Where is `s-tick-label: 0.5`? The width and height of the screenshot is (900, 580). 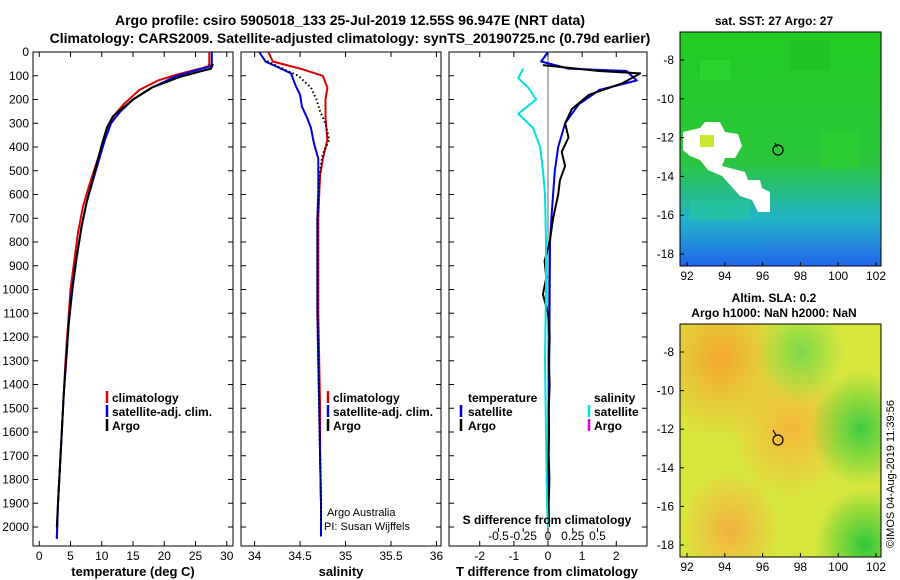 s-tick-label: 0.5 is located at coordinates (597, 536).